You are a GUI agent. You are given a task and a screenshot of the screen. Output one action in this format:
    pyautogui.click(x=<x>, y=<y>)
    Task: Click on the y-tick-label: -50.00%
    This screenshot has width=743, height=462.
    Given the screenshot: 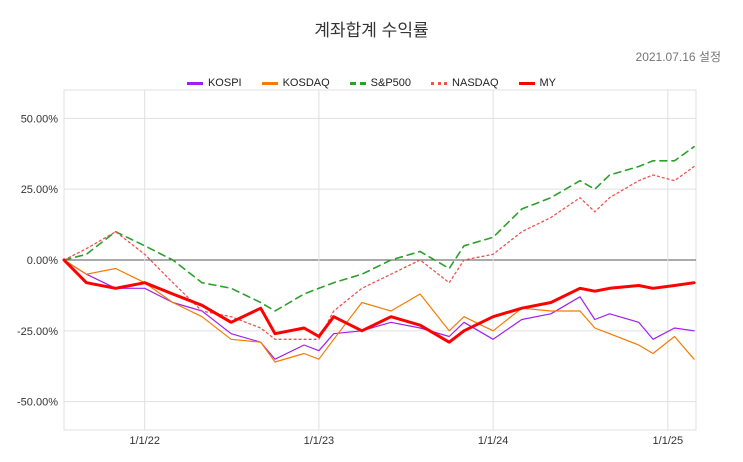 What is the action you would take?
    pyautogui.click(x=37, y=403)
    